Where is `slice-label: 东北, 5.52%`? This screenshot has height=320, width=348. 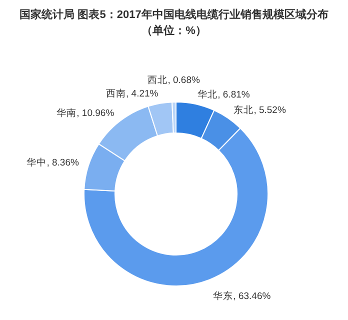
slice-label: 东北, 5.52% is located at coordinates (260, 110).